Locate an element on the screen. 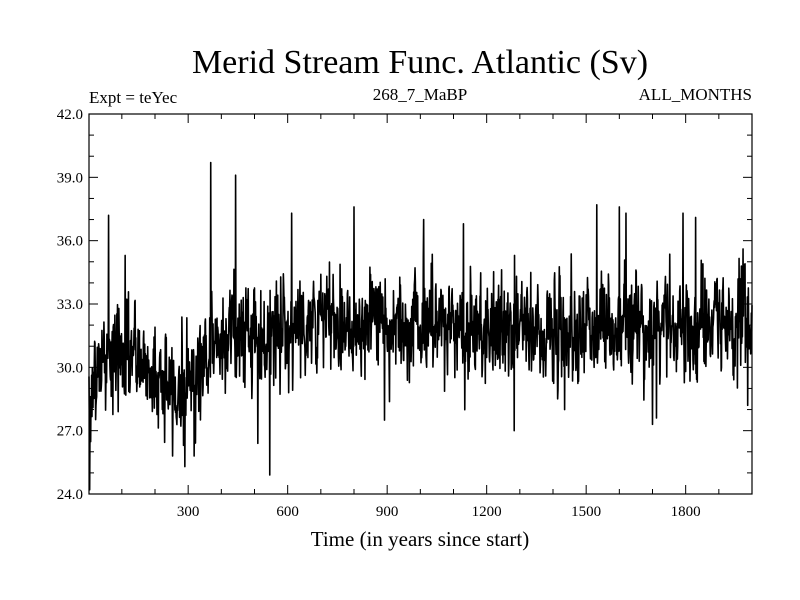  months-label: ALL_MONTHS is located at coordinates (695, 94).